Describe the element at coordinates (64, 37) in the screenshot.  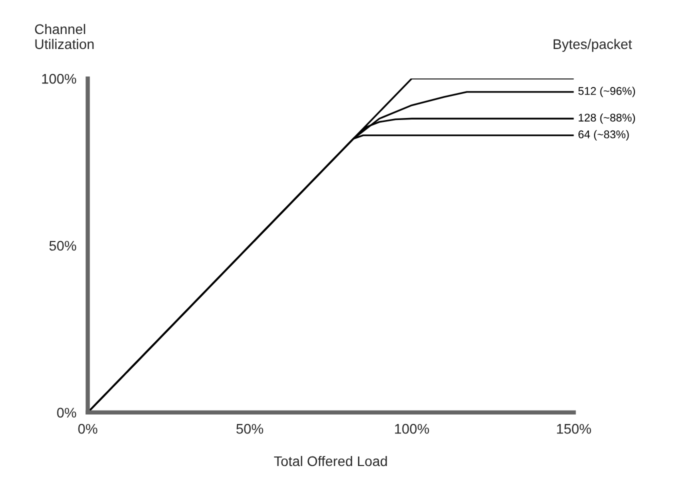
I see `y-axis-title: Channel Utilization` at that location.